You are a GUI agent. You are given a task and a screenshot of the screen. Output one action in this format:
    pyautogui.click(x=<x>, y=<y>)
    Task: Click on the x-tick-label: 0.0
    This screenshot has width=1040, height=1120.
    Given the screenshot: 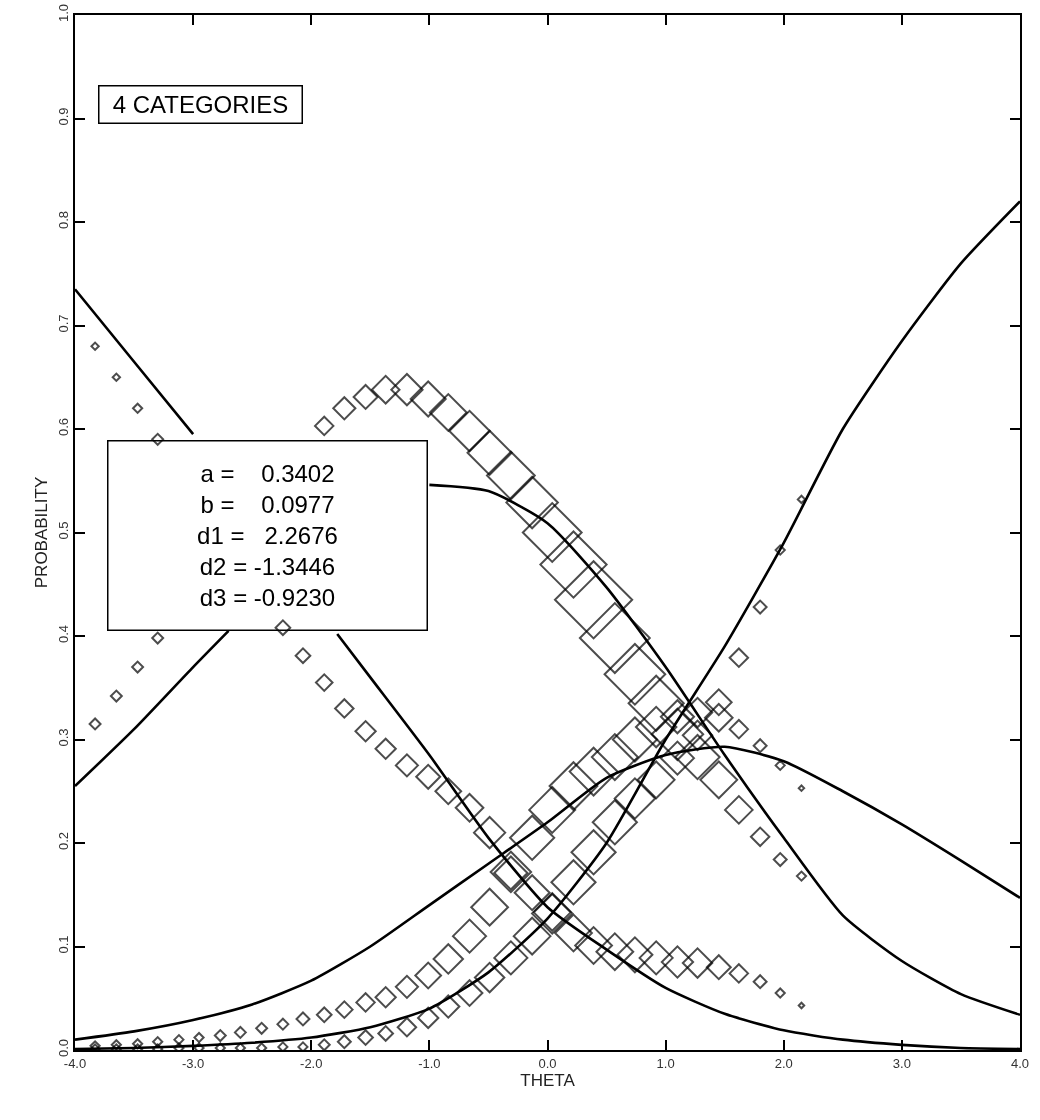 What is the action you would take?
    pyautogui.click(x=547, y=1063)
    